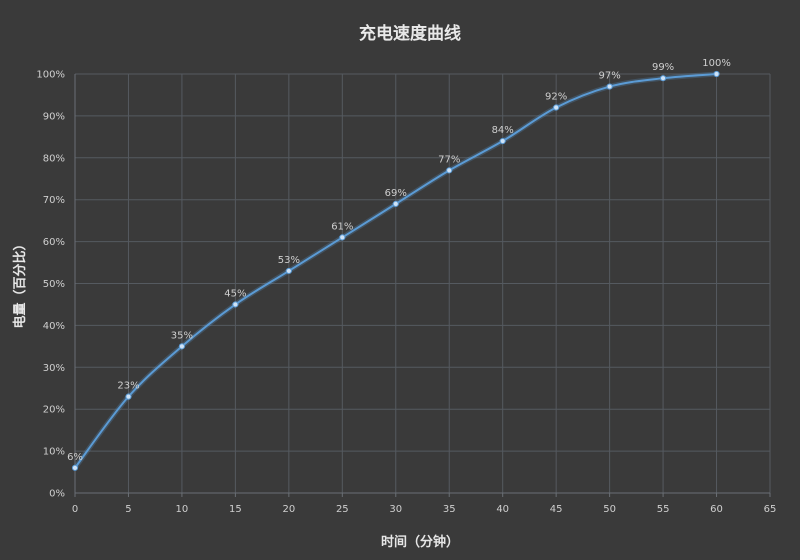  What do you see at coordinates (449, 509) in the screenshot?
I see `x-tick-label: 35` at bounding box center [449, 509].